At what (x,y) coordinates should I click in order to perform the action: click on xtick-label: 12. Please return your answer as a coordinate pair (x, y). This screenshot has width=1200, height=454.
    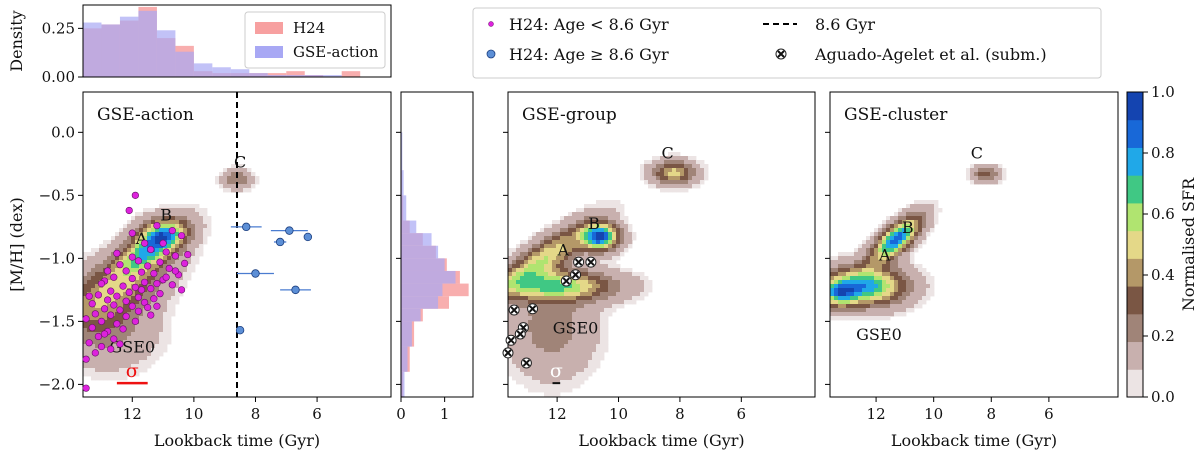
    Looking at the image, I should click on (557, 414).